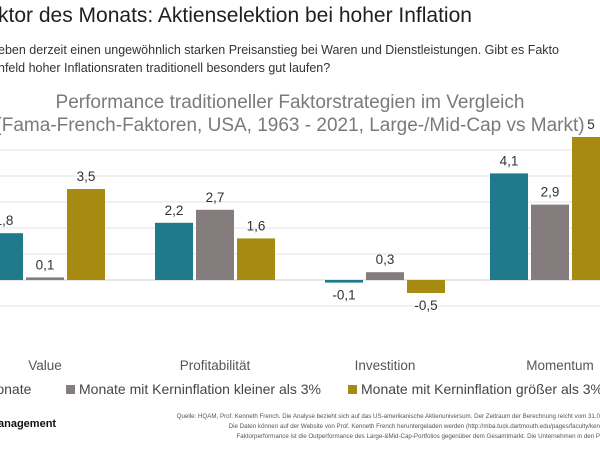 This screenshot has width=600, height=450. I want to click on legend-label: e Monate, so click(16, 389).